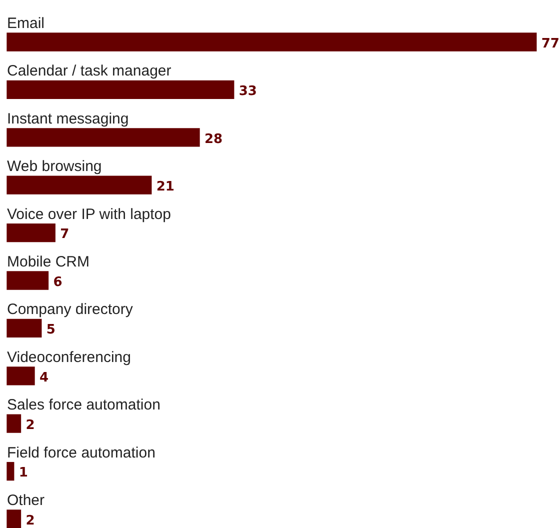 The height and width of the screenshot is (528, 559). I want to click on data-label: 21, so click(165, 186).